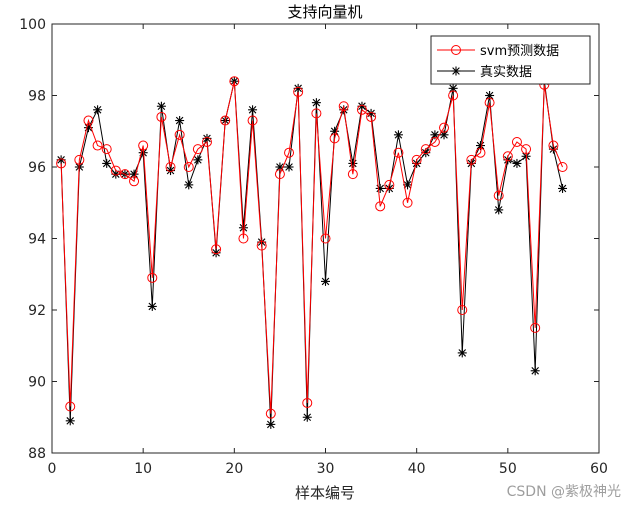  I want to click on legend-label-actual: 真实数据, so click(506, 72).